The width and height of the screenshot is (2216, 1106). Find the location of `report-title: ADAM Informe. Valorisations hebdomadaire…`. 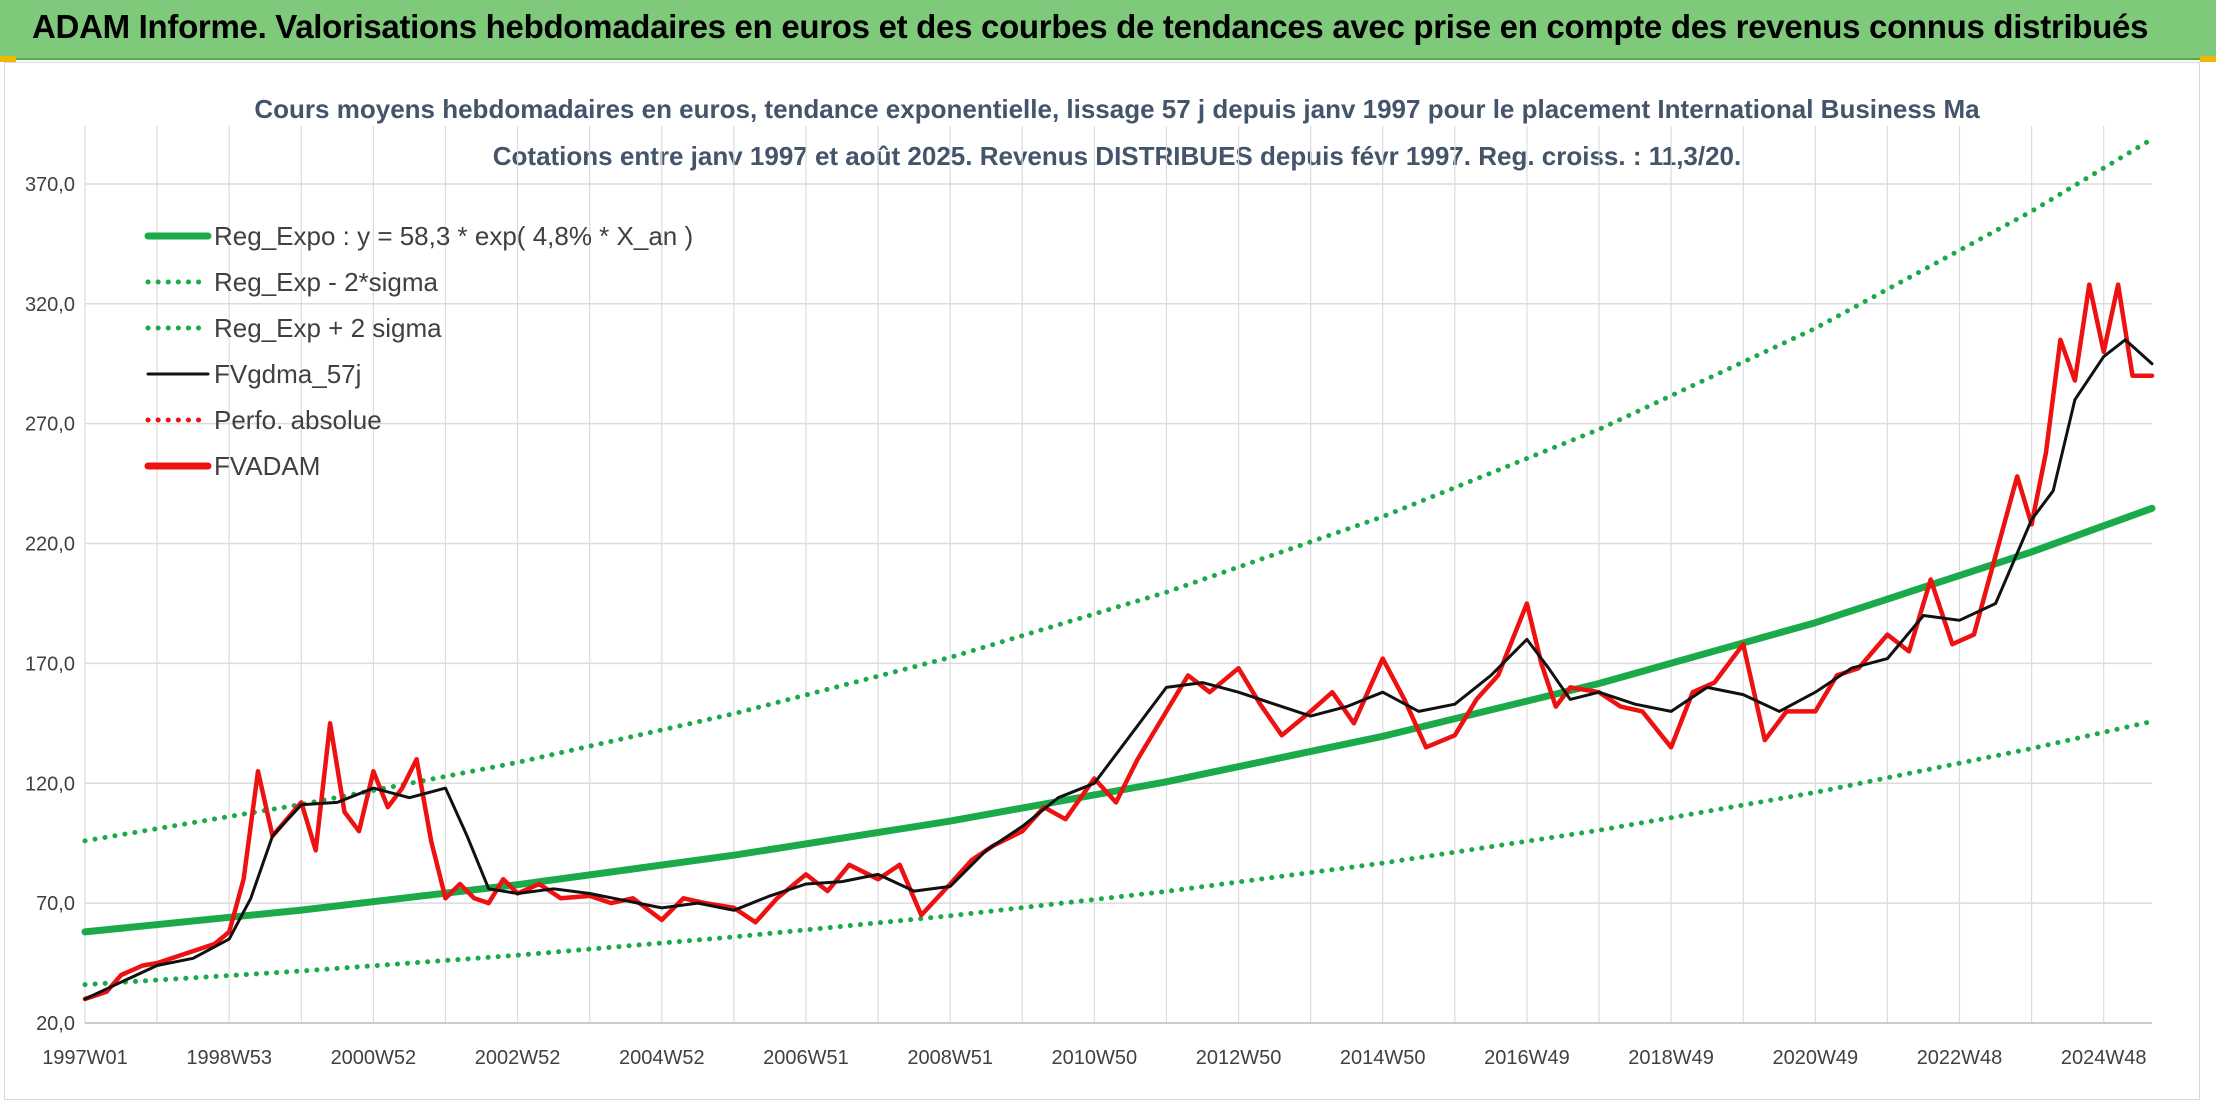

report-title: ADAM Informe. Valorisations hebdomadaire… is located at coordinates (1090, 26).